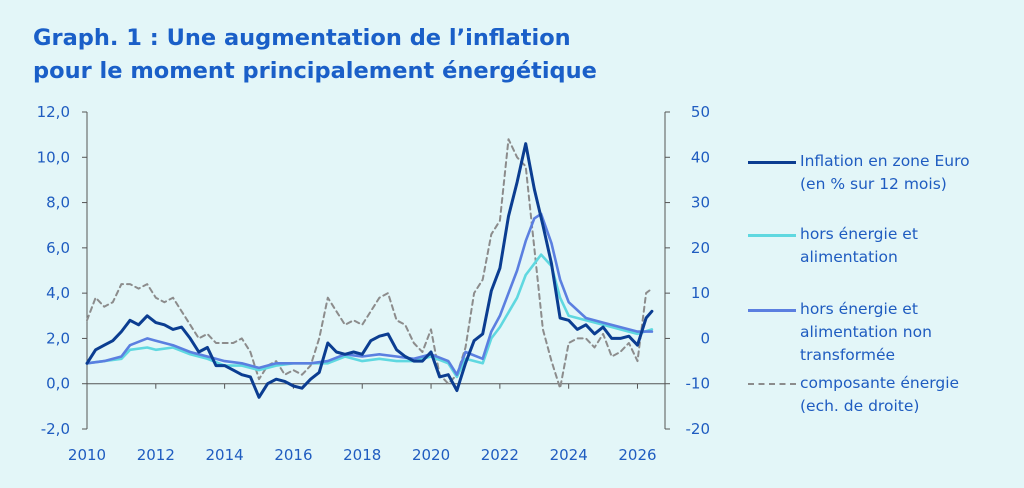 The width and height of the screenshot is (1024, 488). Describe the element at coordinates (362, 455) in the screenshot. I see `x-tick-label: 2018` at that location.